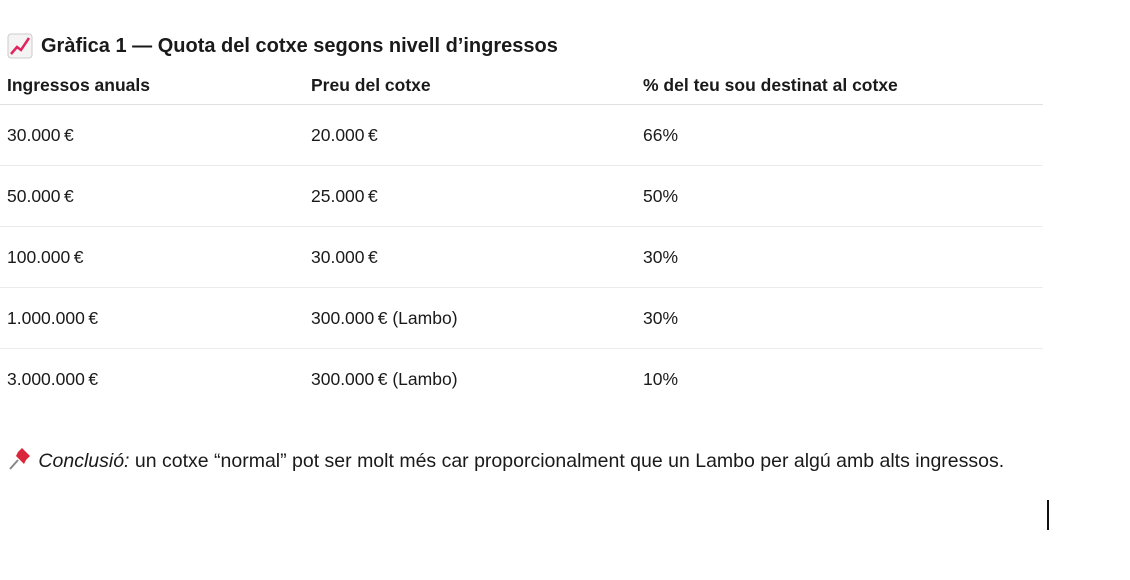 The image size is (1130, 580). What do you see at coordinates (20, 46) in the screenshot?
I see `chart-icon` at bounding box center [20, 46].